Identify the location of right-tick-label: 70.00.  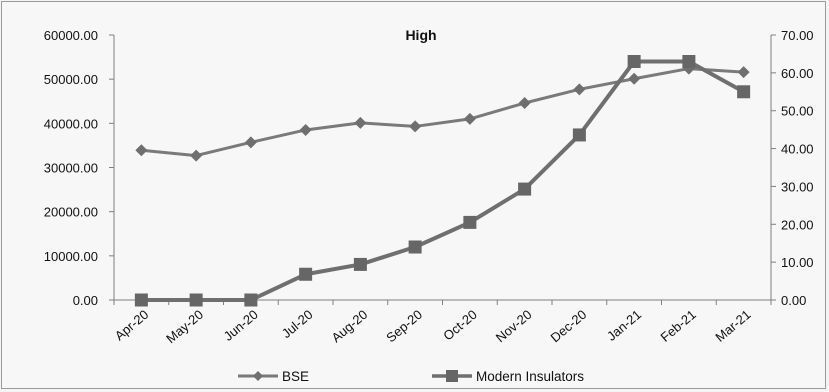
(797, 35).